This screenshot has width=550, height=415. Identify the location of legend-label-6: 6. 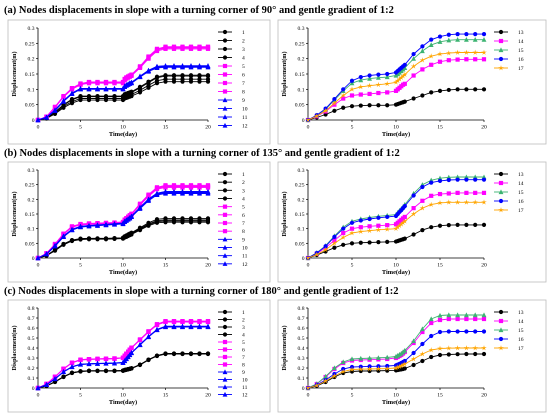
(243, 76).